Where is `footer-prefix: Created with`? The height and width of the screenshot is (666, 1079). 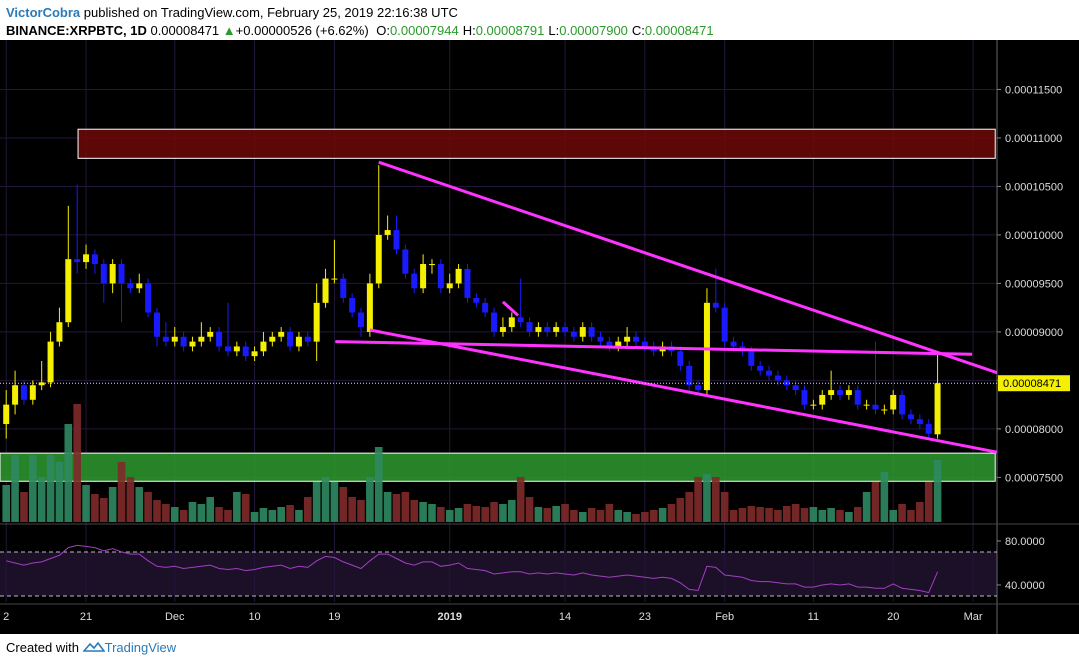
footer-prefix: Created with is located at coordinates (42, 647).